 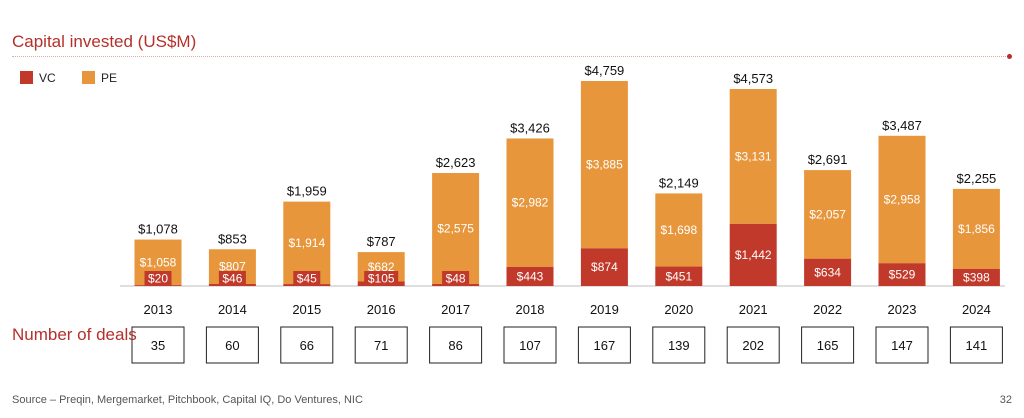 What do you see at coordinates (74, 334) in the screenshot?
I see `deals-row-label: Number of deals` at bounding box center [74, 334].